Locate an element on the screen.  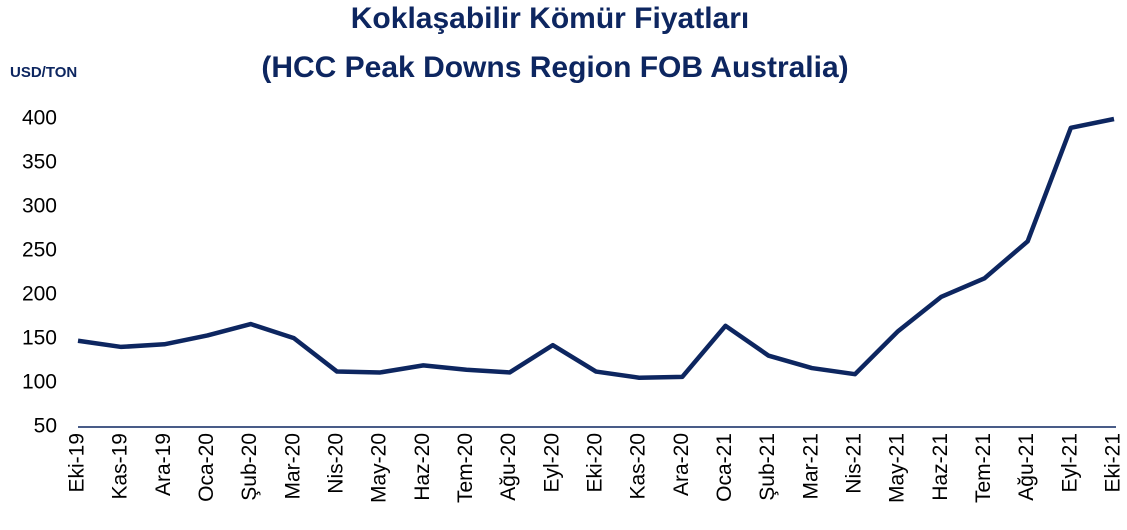
y-tick-label: 350 is located at coordinates (39, 162).